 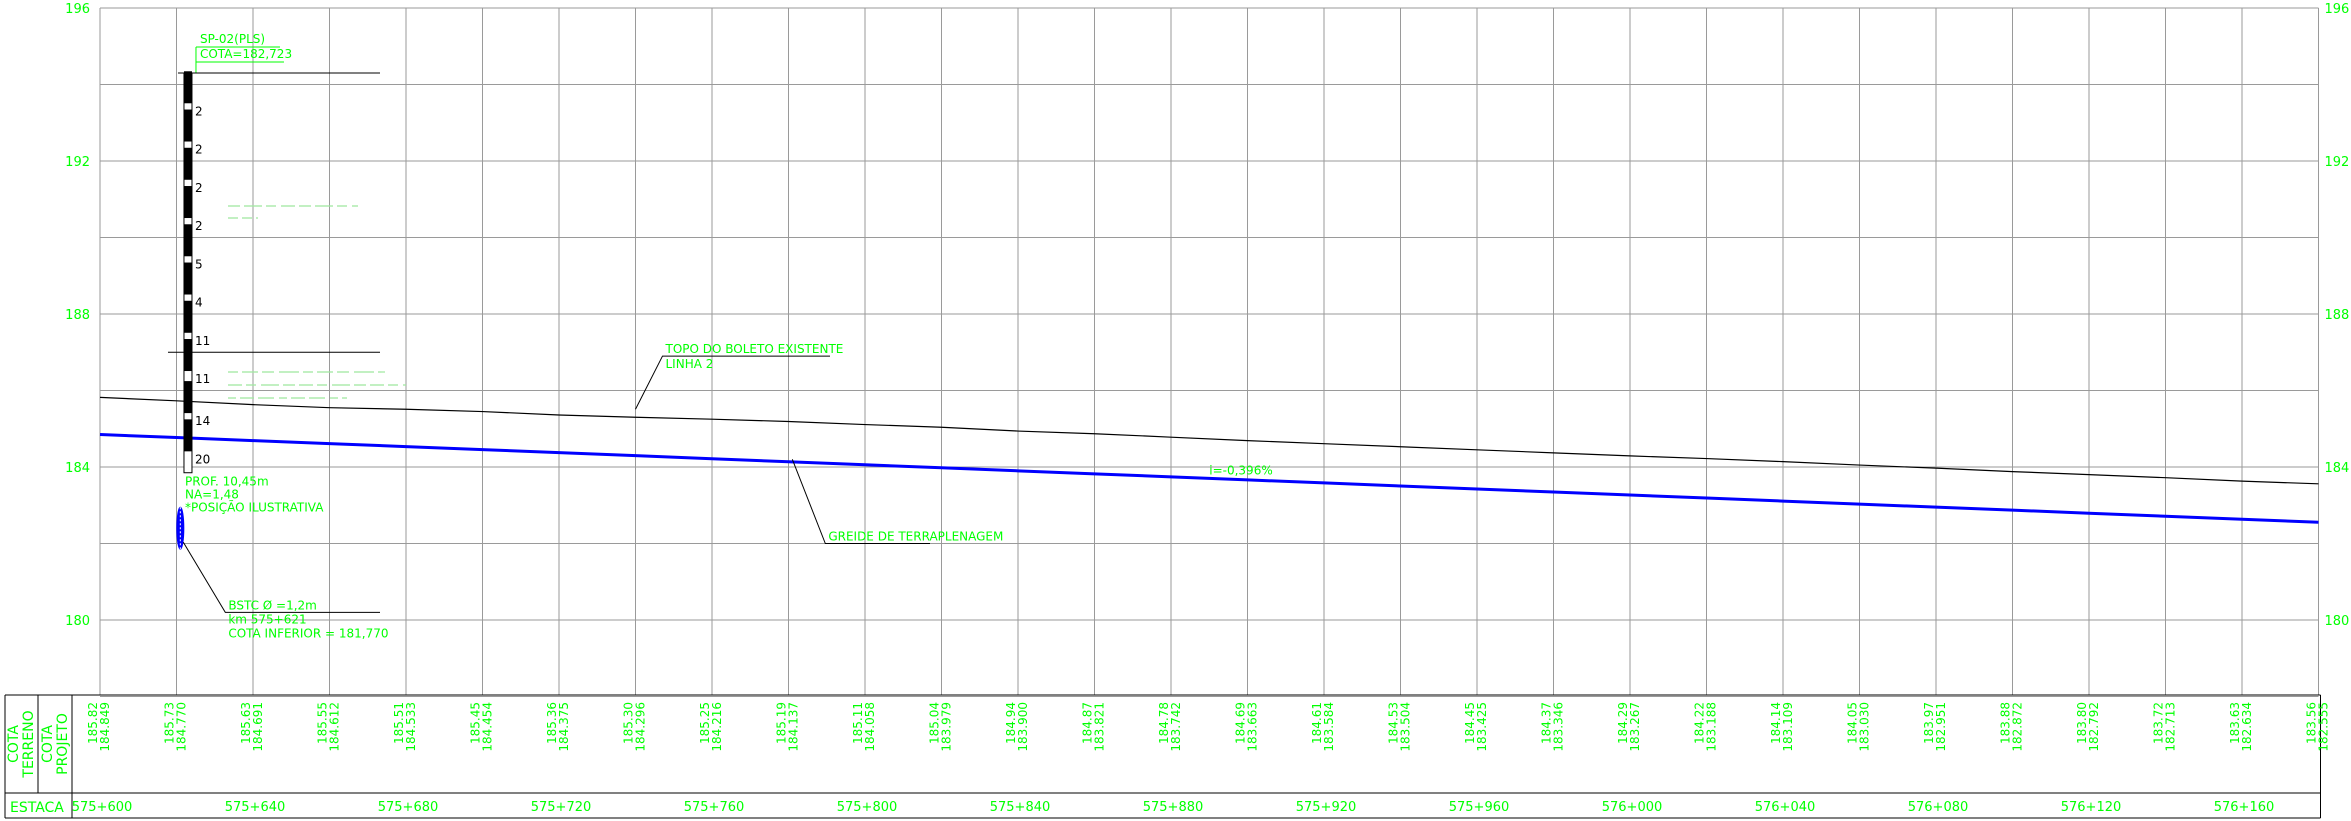 What do you see at coordinates (1011, 723) in the screenshot?
I see `cota-terreno-value: 184.94` at bounding box center [1011, 723].